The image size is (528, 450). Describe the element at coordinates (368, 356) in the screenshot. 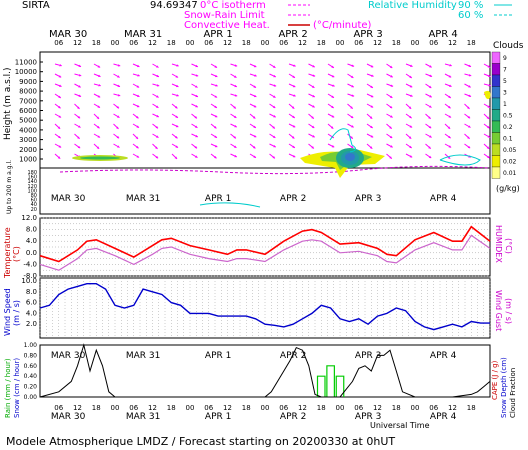

I see `day-label: APR 3` at that location.